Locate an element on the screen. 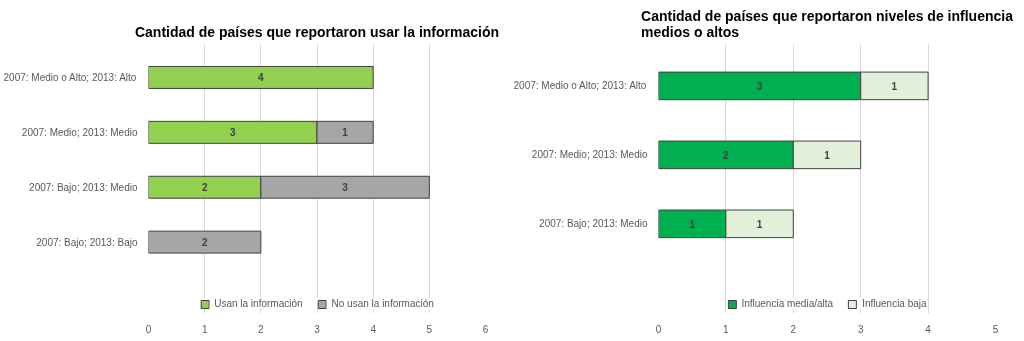 Image resolution: width=1024 pixels, height=341 pixels. legend-label: No usan la información is located at coordinates (382, 303).